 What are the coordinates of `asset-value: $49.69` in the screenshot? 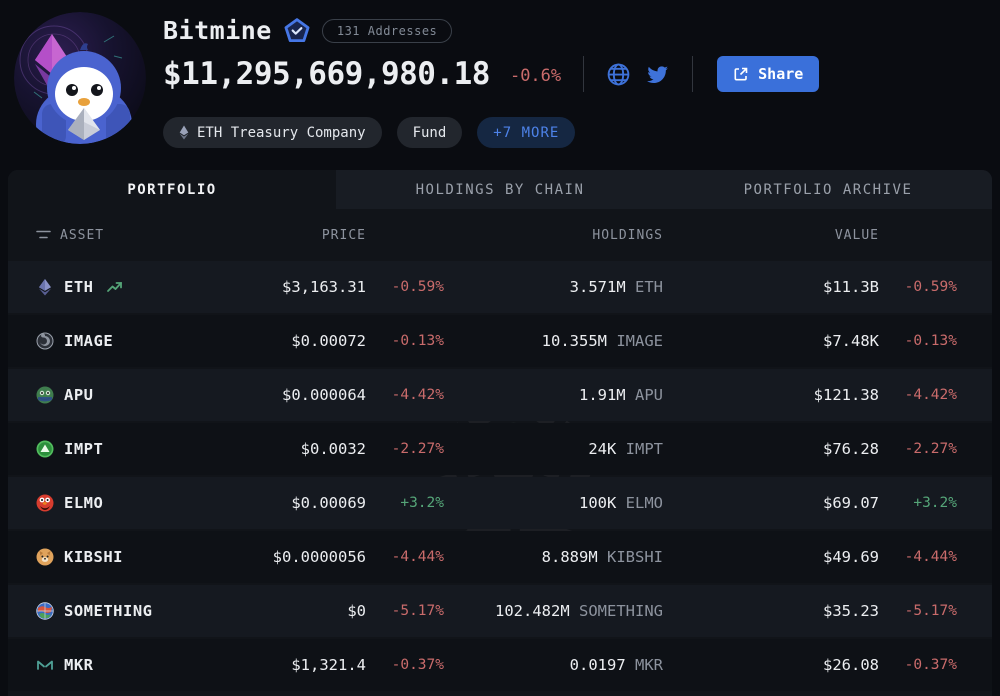 It's located at (851, 557).